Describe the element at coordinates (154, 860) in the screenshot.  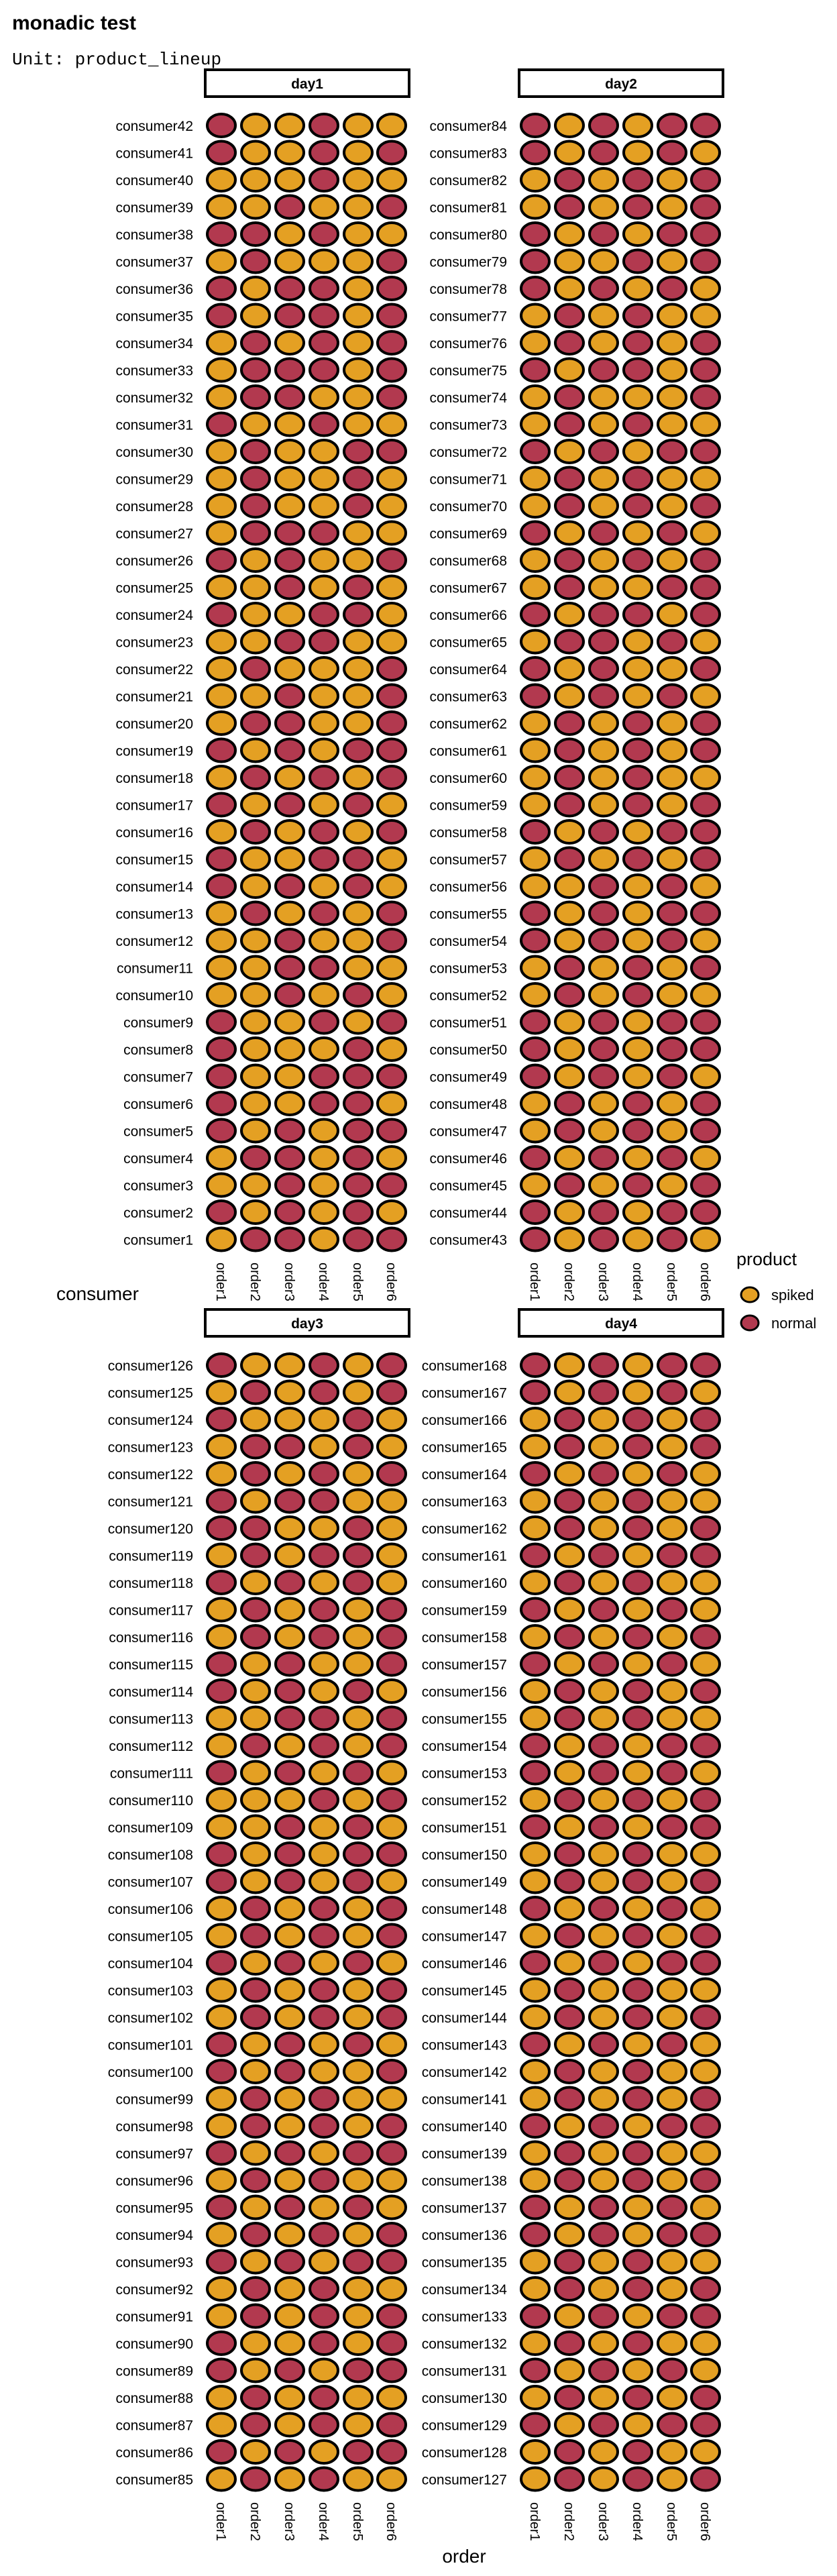
I see `y-tick-label: consumer15` at that location.